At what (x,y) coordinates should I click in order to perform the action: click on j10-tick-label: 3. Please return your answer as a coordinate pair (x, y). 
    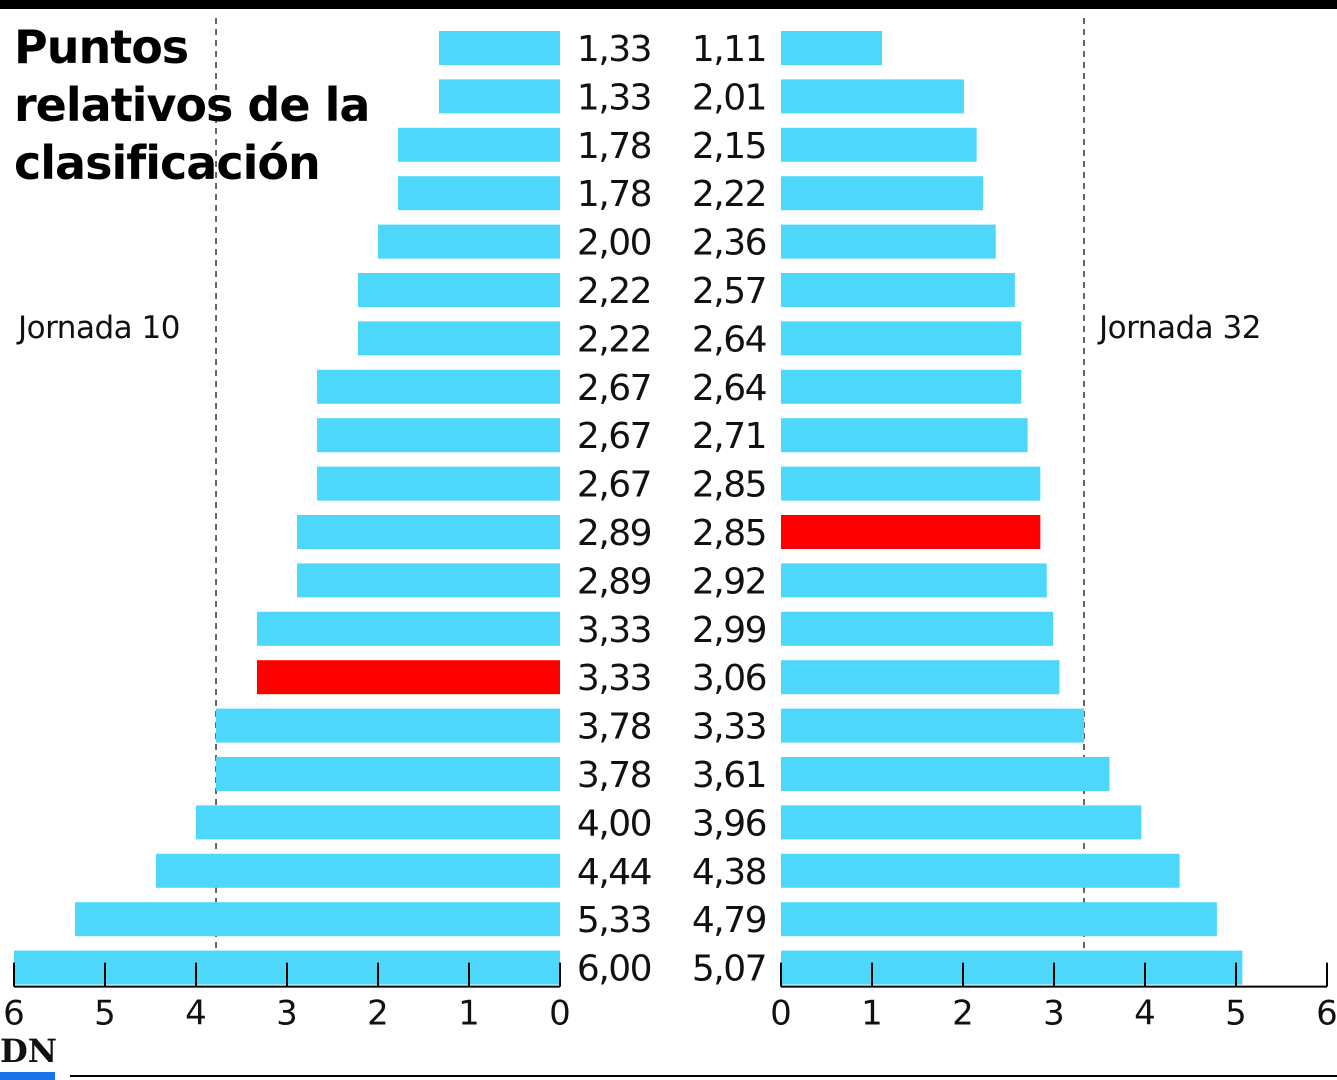
    Looking at the image, I should click on (287, 1014).